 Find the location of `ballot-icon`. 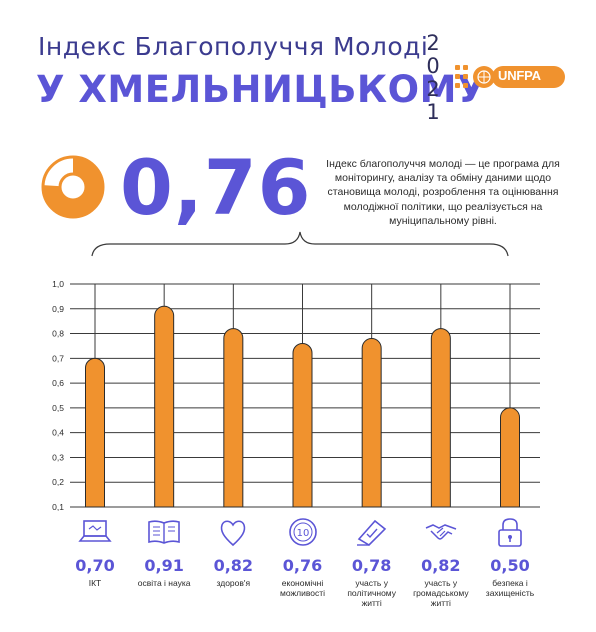

ballot-icon is located at coordinates (371, 533).